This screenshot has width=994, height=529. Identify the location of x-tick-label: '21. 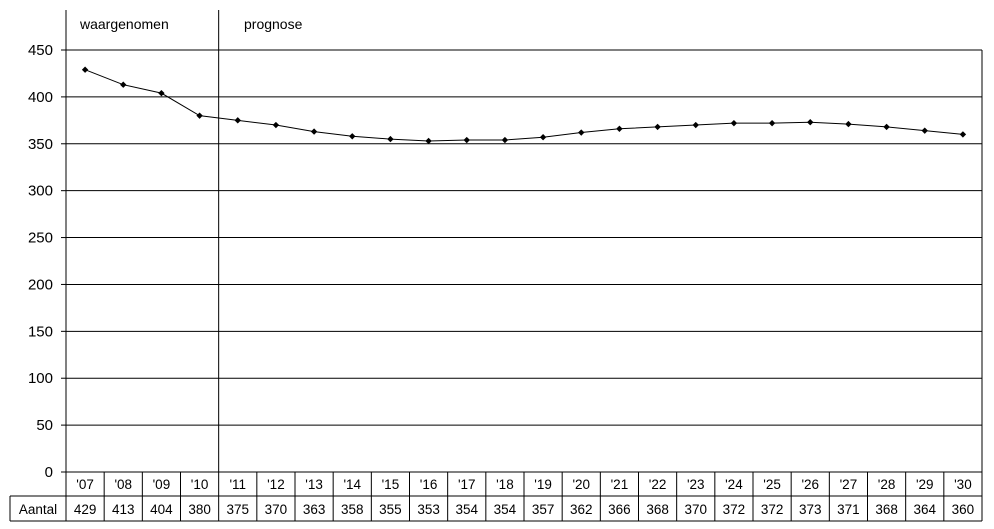
(620, 484).